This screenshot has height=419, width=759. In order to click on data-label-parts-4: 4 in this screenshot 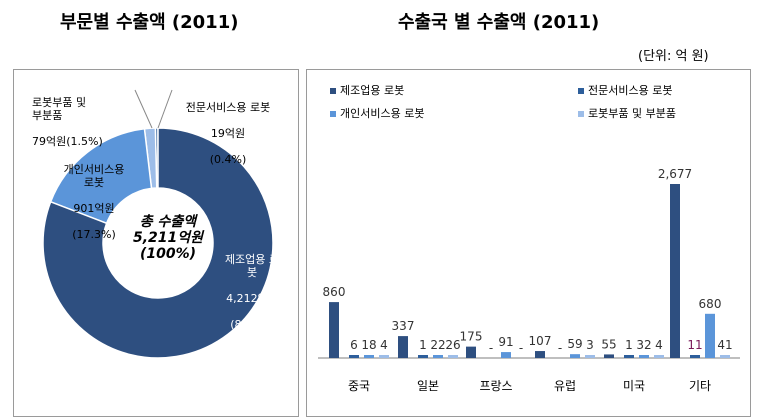, I will do `click(659, 345)`.